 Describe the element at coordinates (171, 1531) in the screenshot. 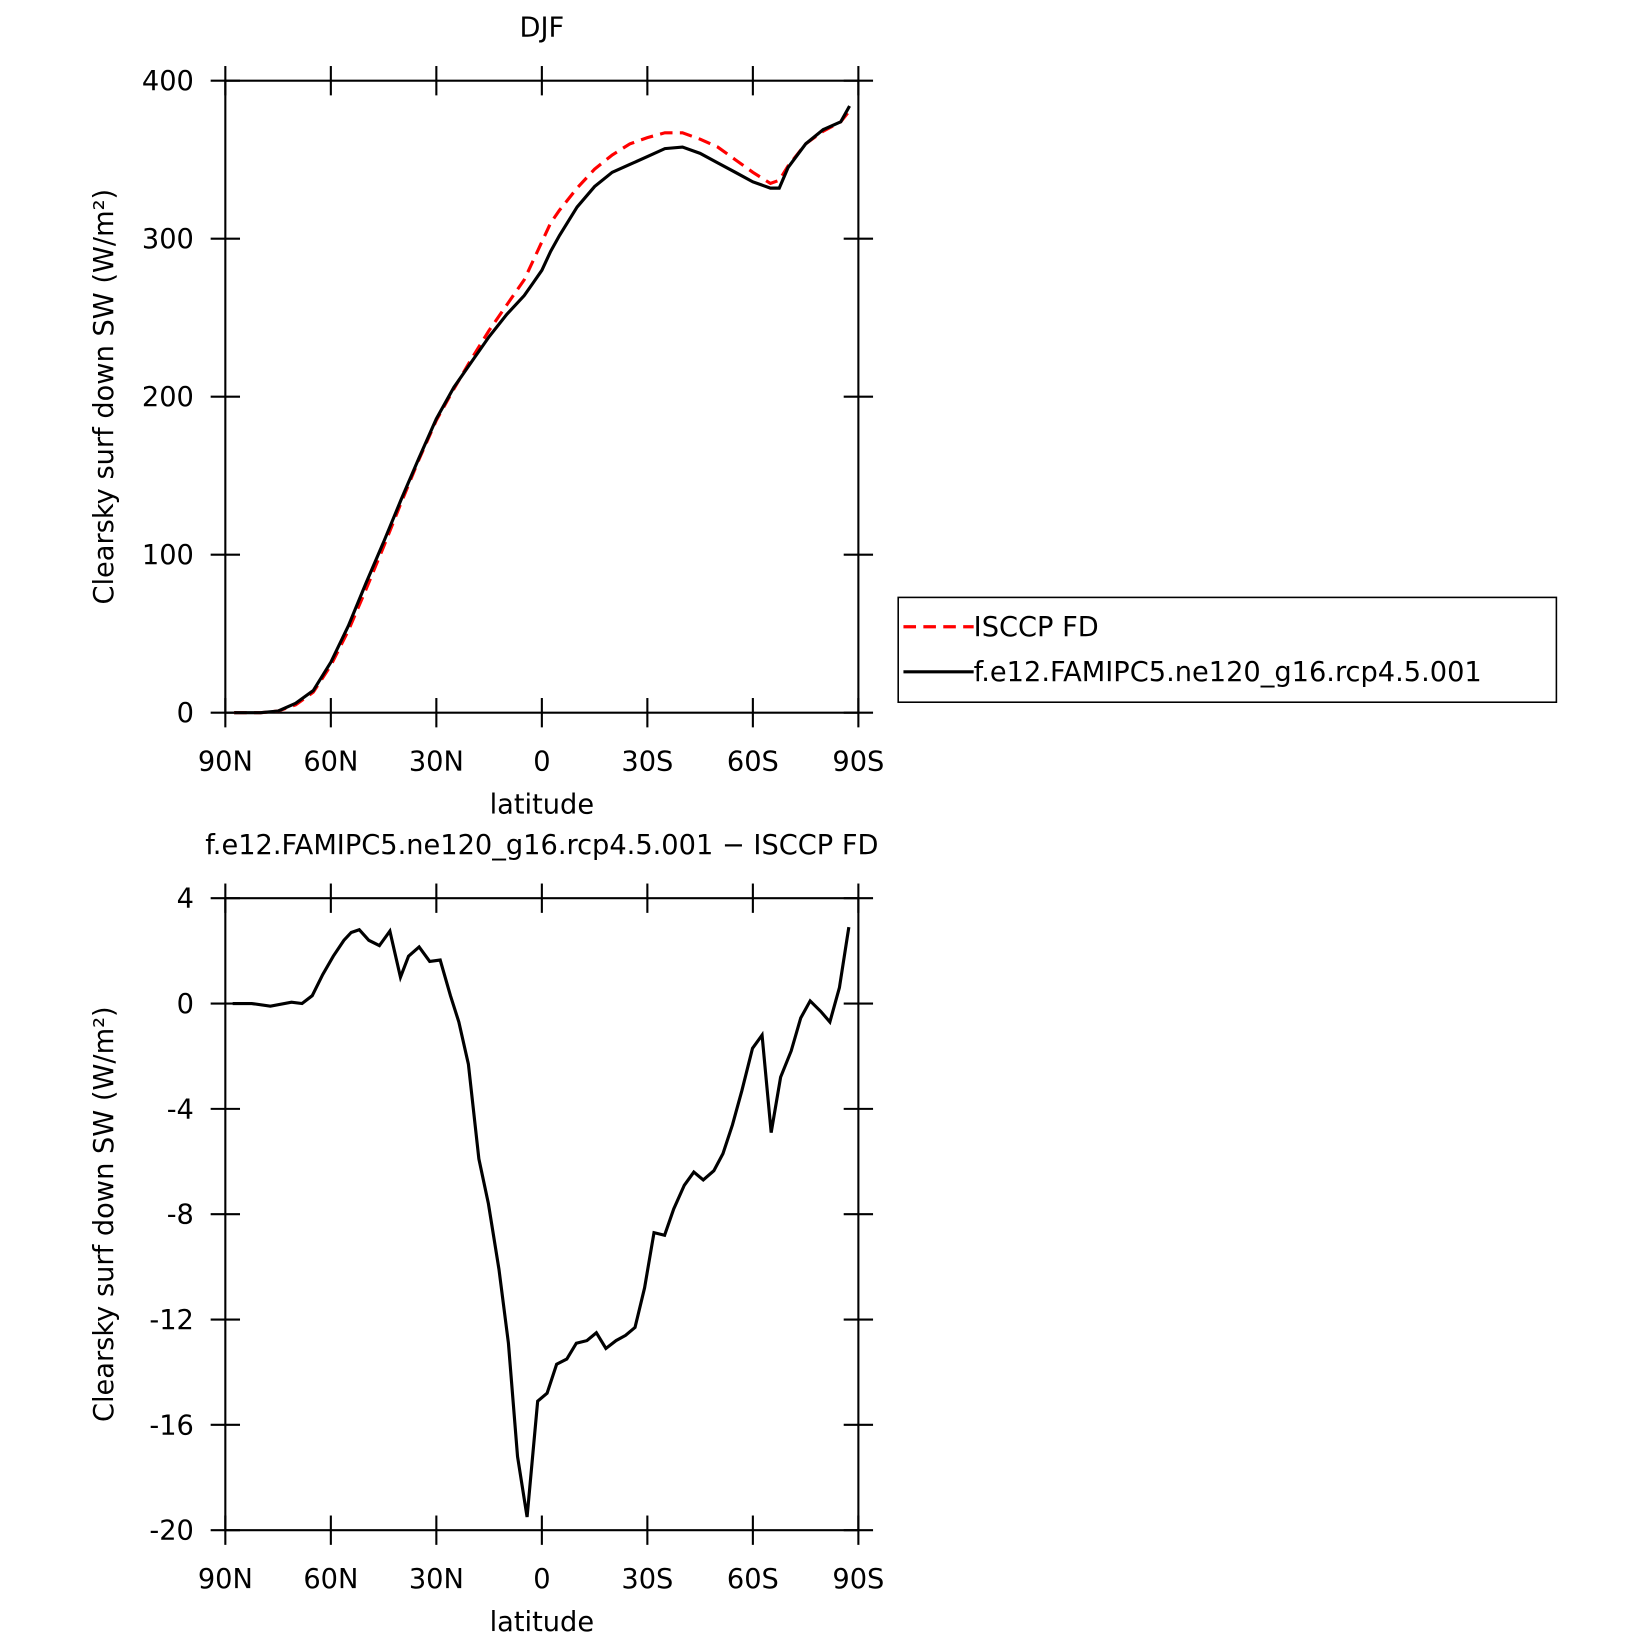

I see `y-tick-label: -20` at that location.